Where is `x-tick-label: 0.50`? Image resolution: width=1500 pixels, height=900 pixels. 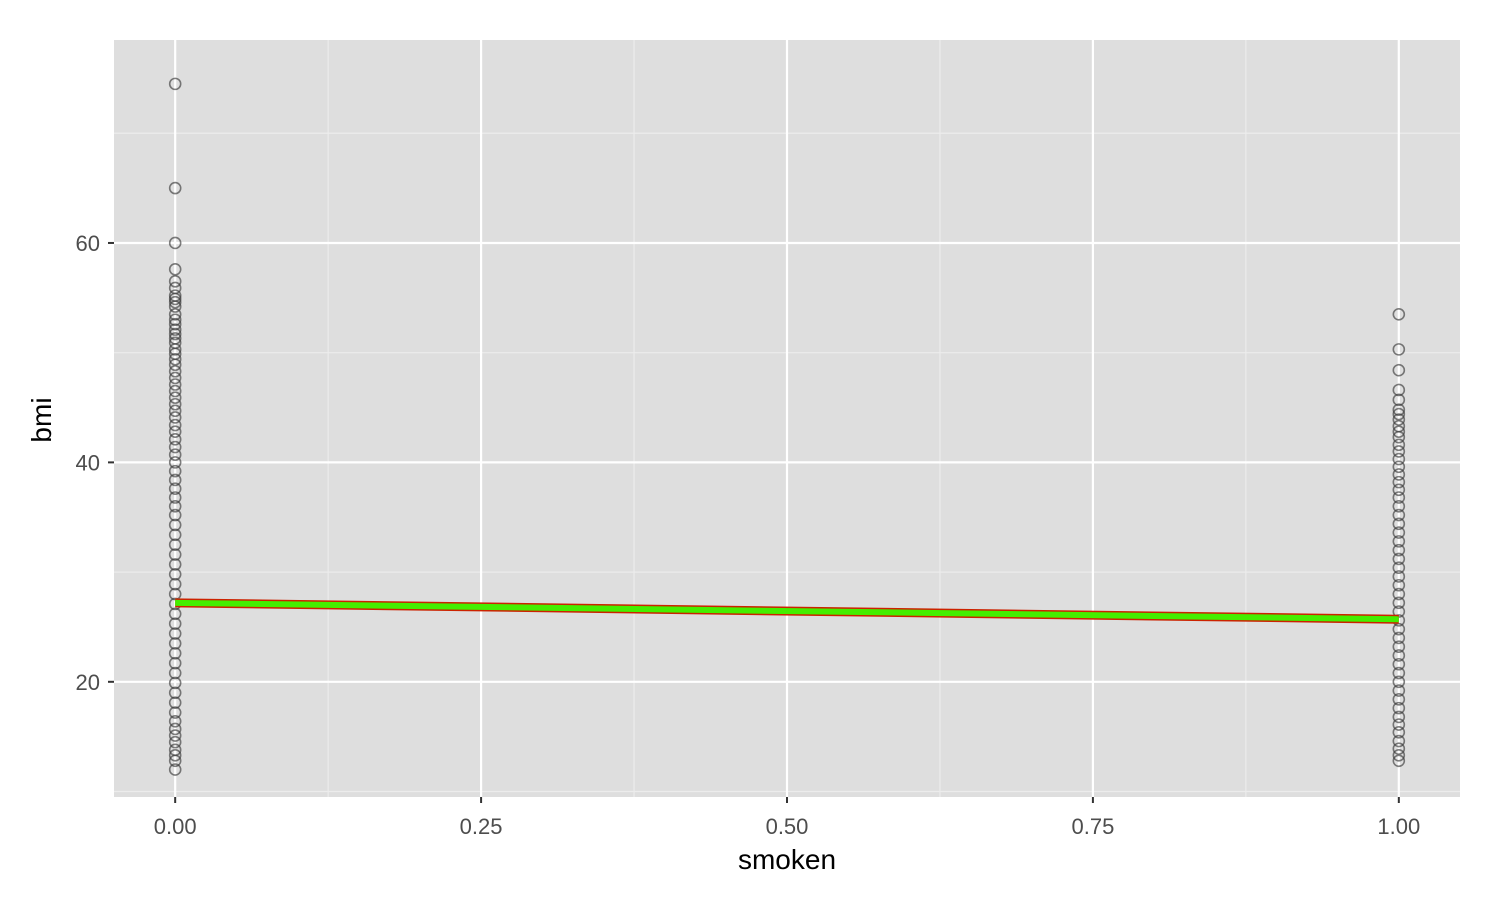
x-tick-label: 0.50 is located at coordinates (787, 826).